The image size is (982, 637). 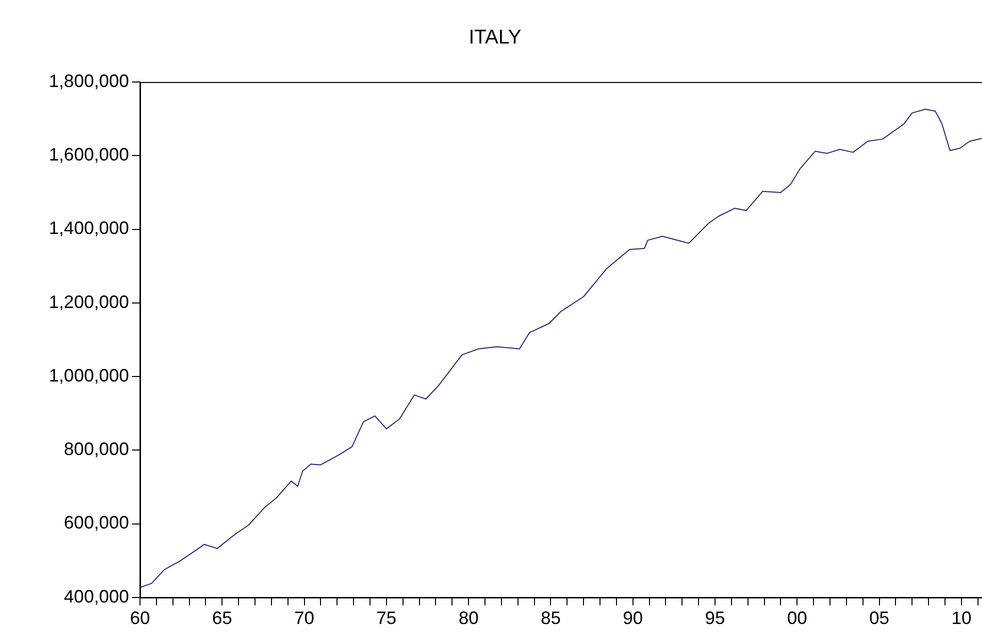 I want to click on x-tick-label: 80, so click(x=468, y=618).